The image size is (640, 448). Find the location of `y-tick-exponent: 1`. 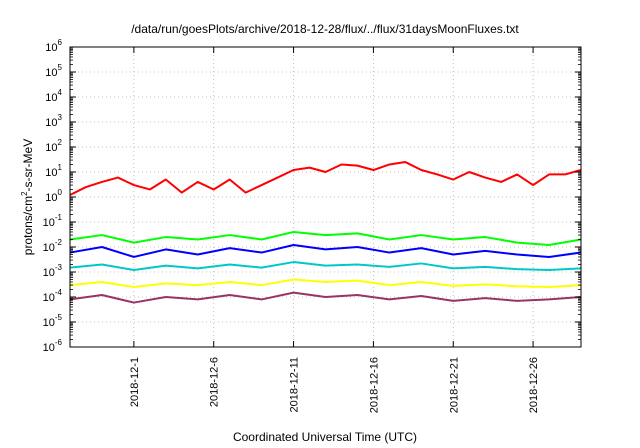

y-tick-exponent: 1 is located at coordinates (60, 167).